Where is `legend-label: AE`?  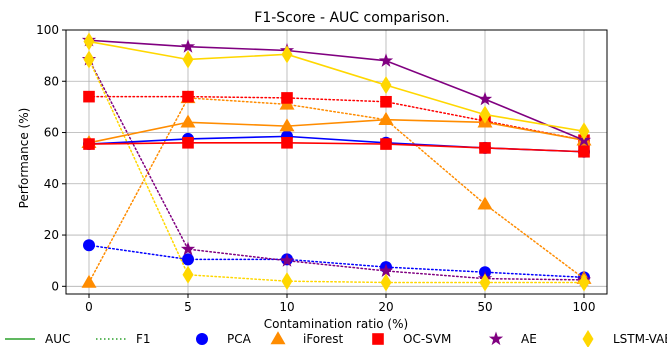 legend-label: AE is located at coordinates (529, 339).